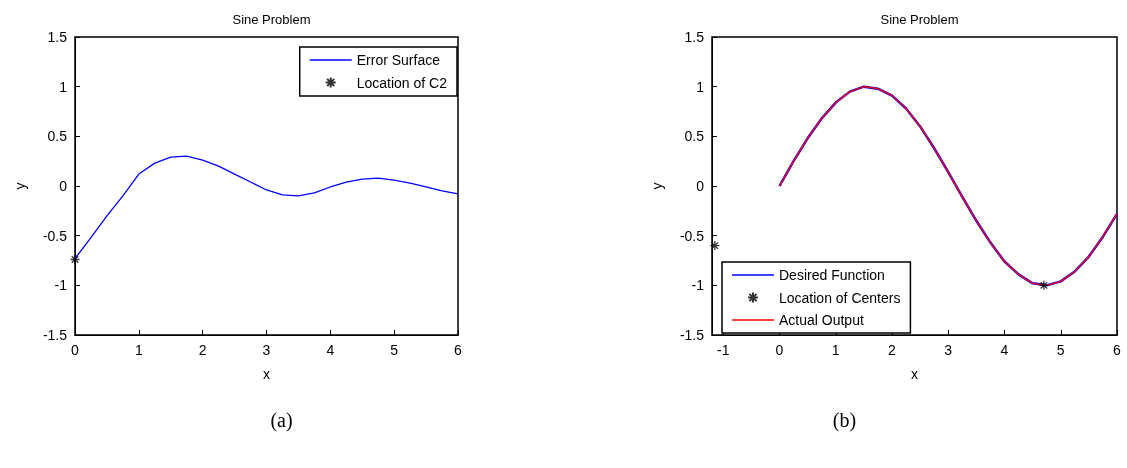  What do you see at coordinates (281, 420) in the screenshot?
I see `text: (a)` at bounding box center [281, 420].